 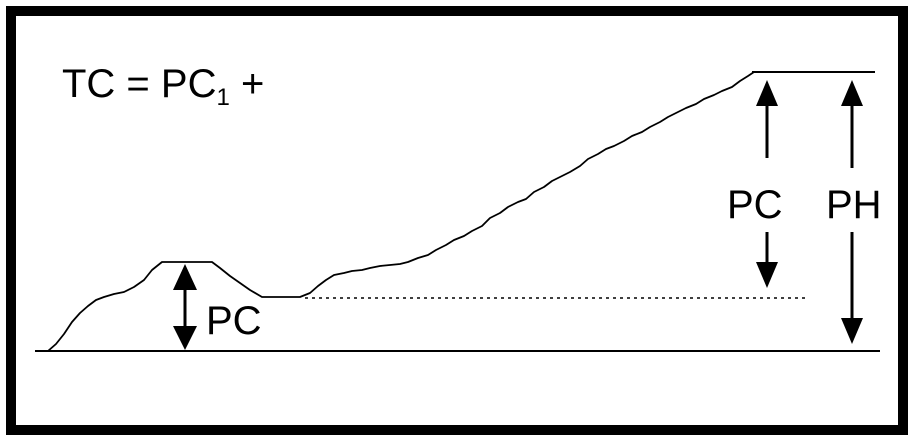 What do you see at coordinates (854, 205) in the screenshot?
I see `ph-label: PH` at bounding box center [854, 205].